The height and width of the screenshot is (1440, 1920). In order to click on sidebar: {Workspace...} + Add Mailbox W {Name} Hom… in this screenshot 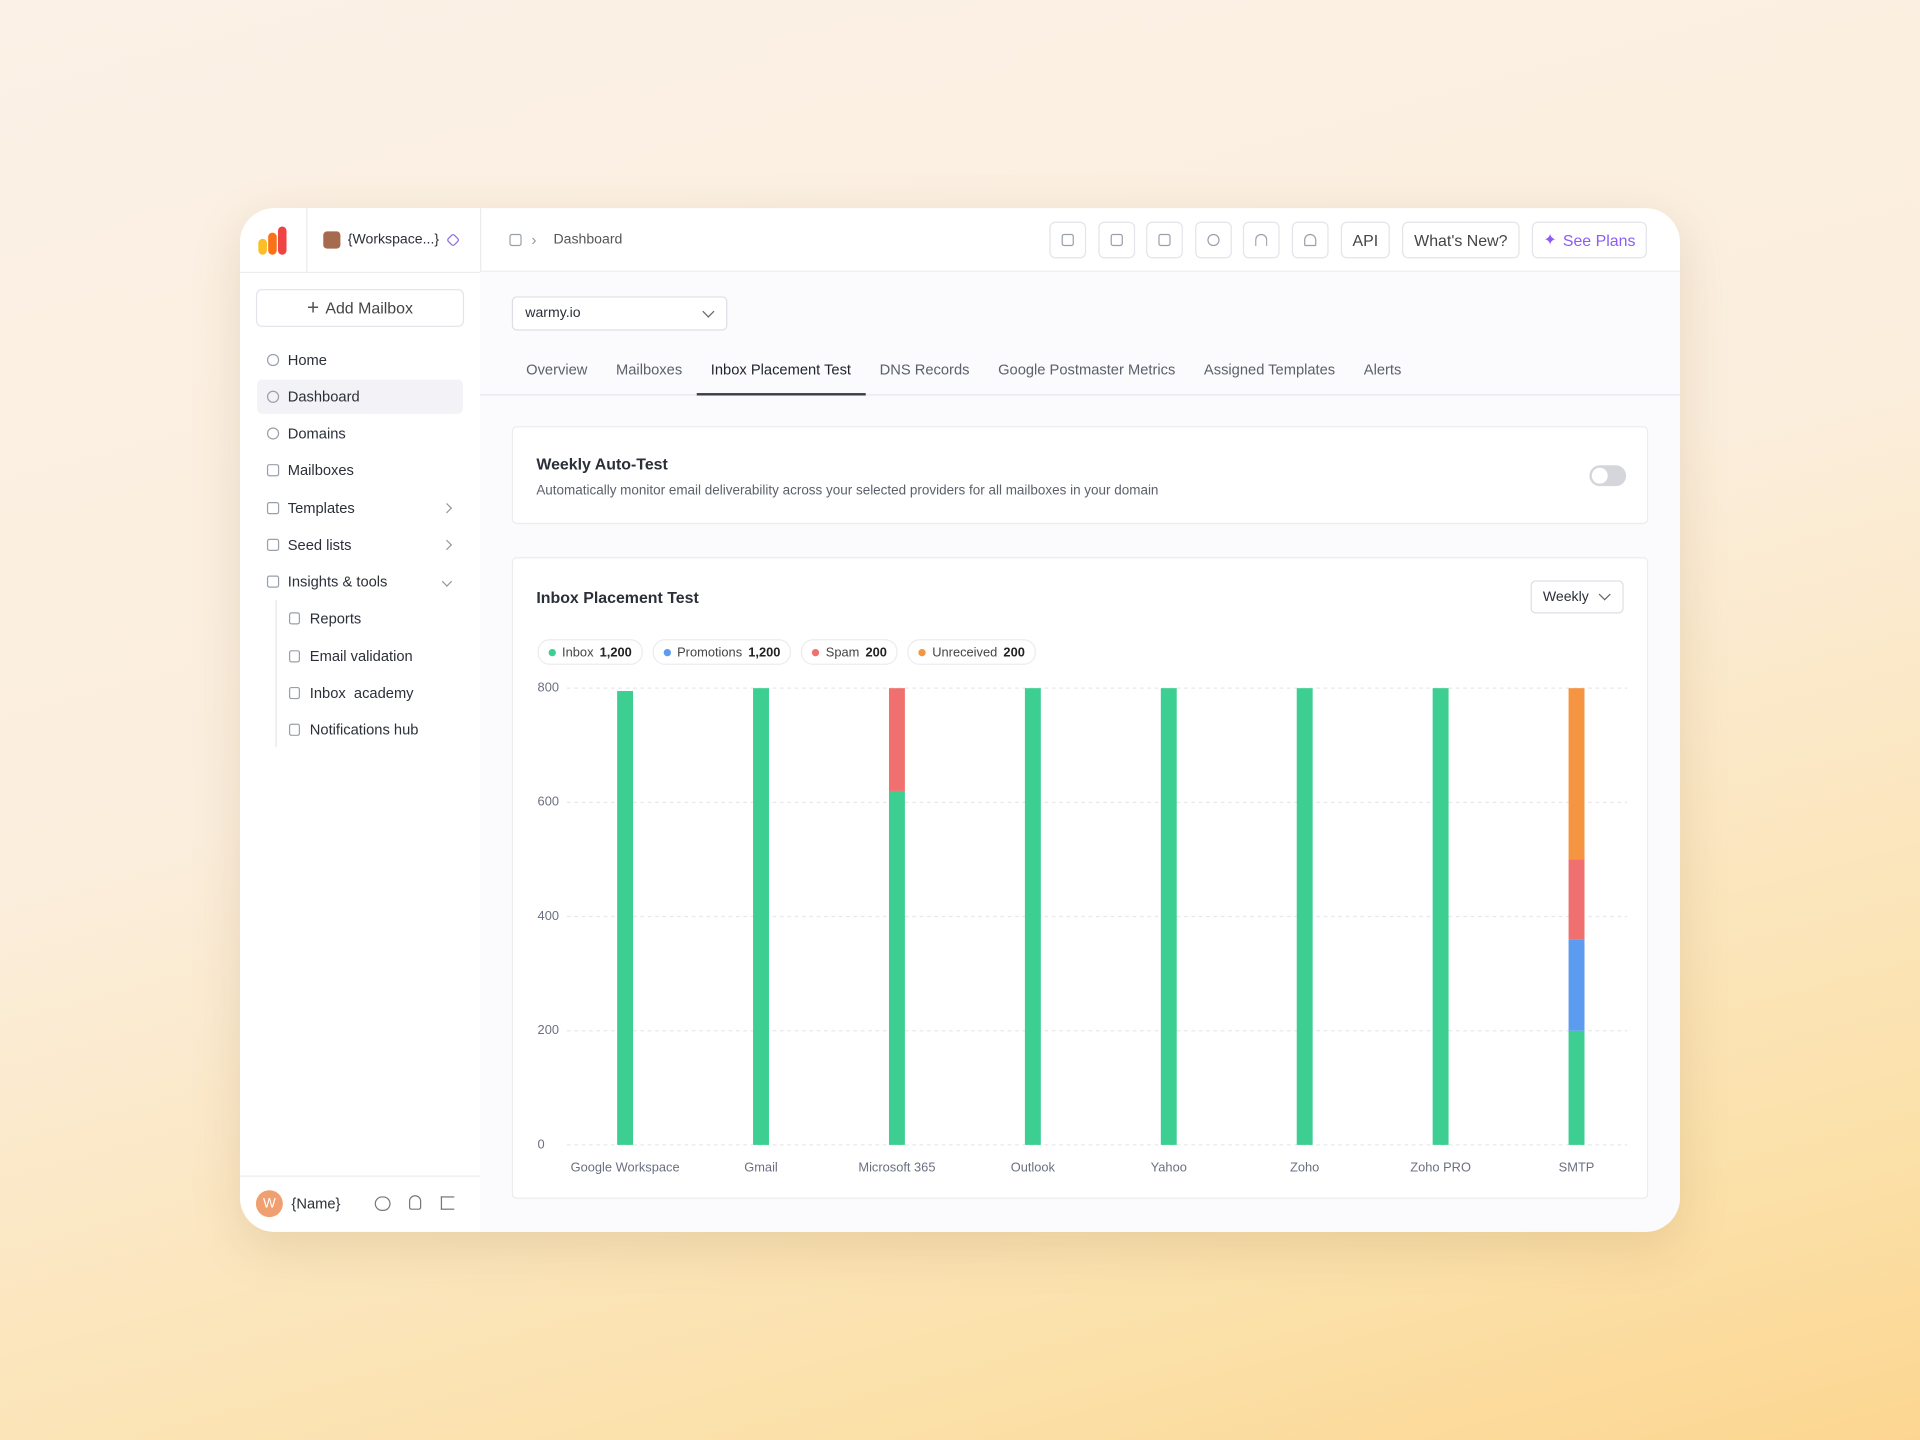, I will do `click(361, 720)`.